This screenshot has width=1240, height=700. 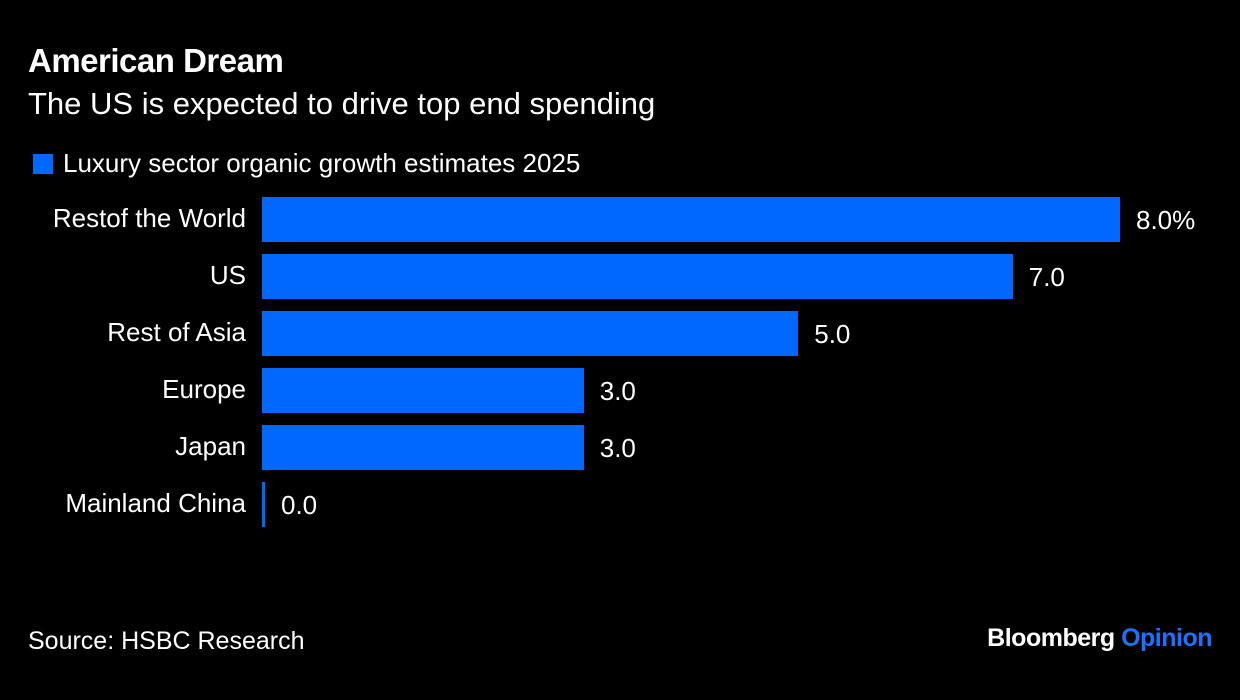 What do you see at coordinates (166, 641) in the screenshot?
I see `source-note: Source: HSBC Research` at bounding box center [166, 641].